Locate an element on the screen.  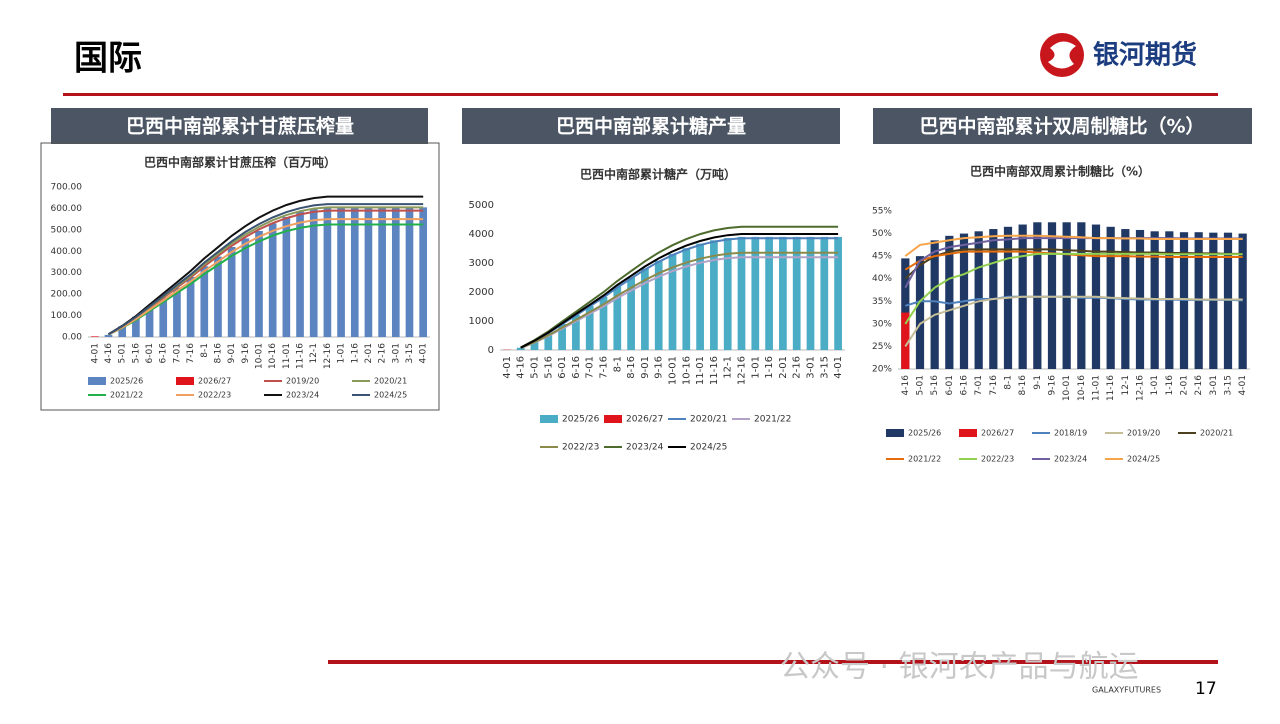
legend-label: 2021/22 is located at coordinates (772, 420).